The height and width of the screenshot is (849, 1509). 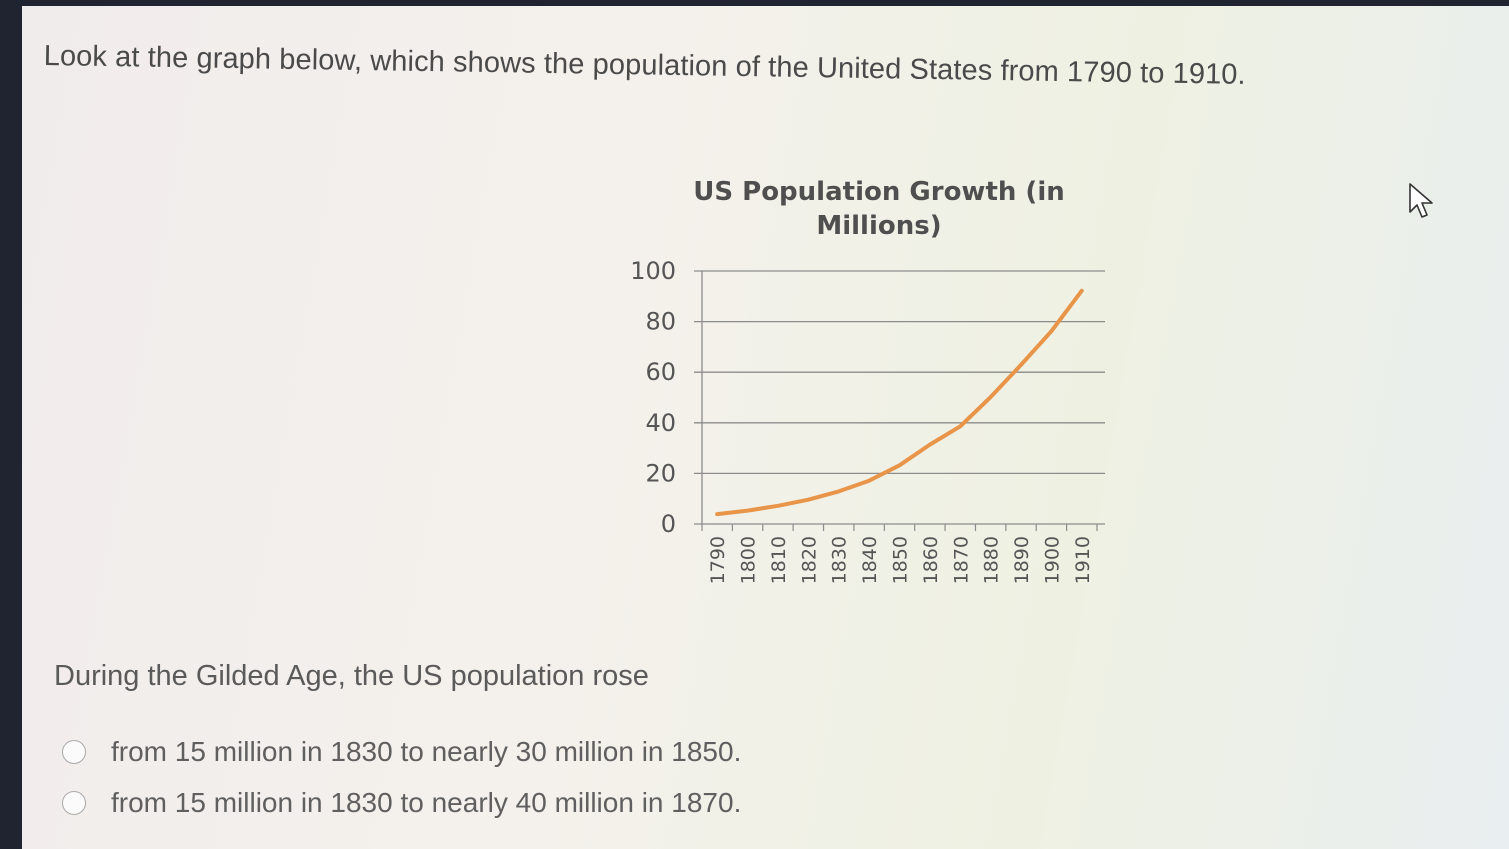 I want to click on y-tick-label: 60, so click(x=660, y=372).